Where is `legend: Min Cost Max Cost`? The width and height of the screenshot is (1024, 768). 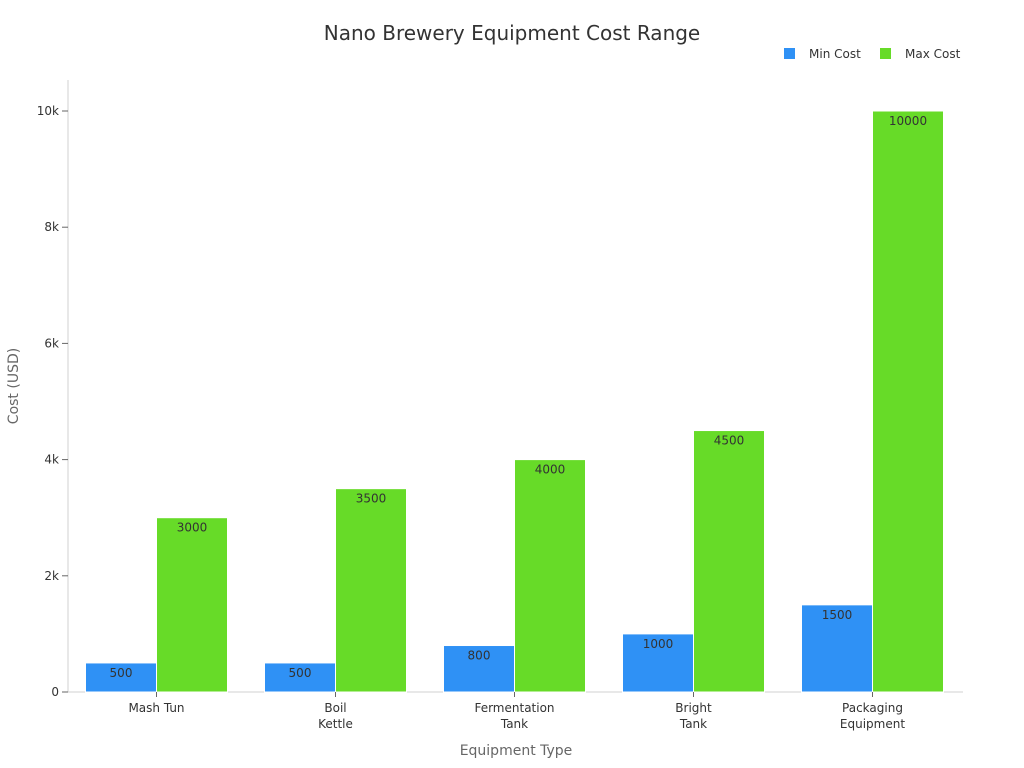
legend: Min Cost Max Cost is located at coordinates (872, 54).